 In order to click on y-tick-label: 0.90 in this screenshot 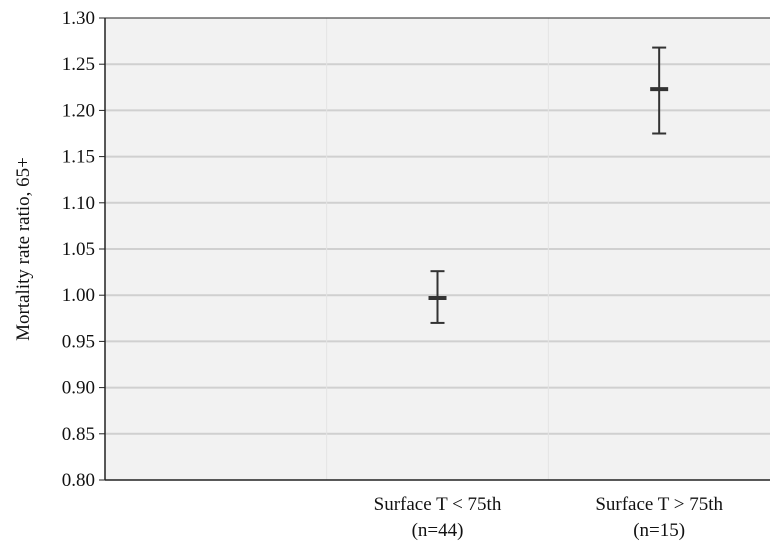, I will do `click(78, 388)`.